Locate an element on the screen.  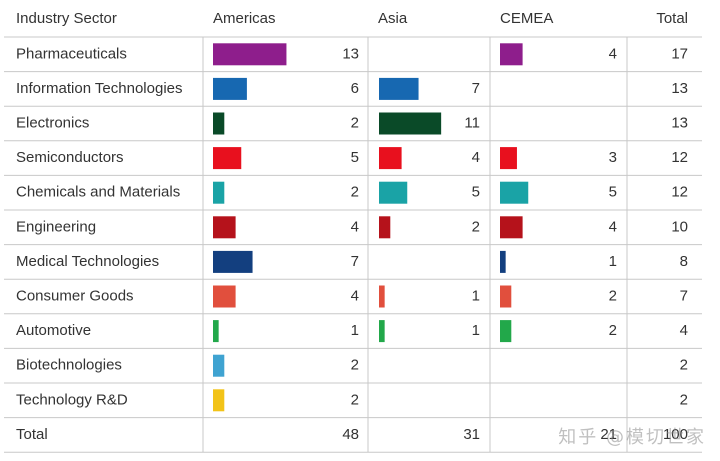
value-americas: 7 is located at coordinates (355, 261).